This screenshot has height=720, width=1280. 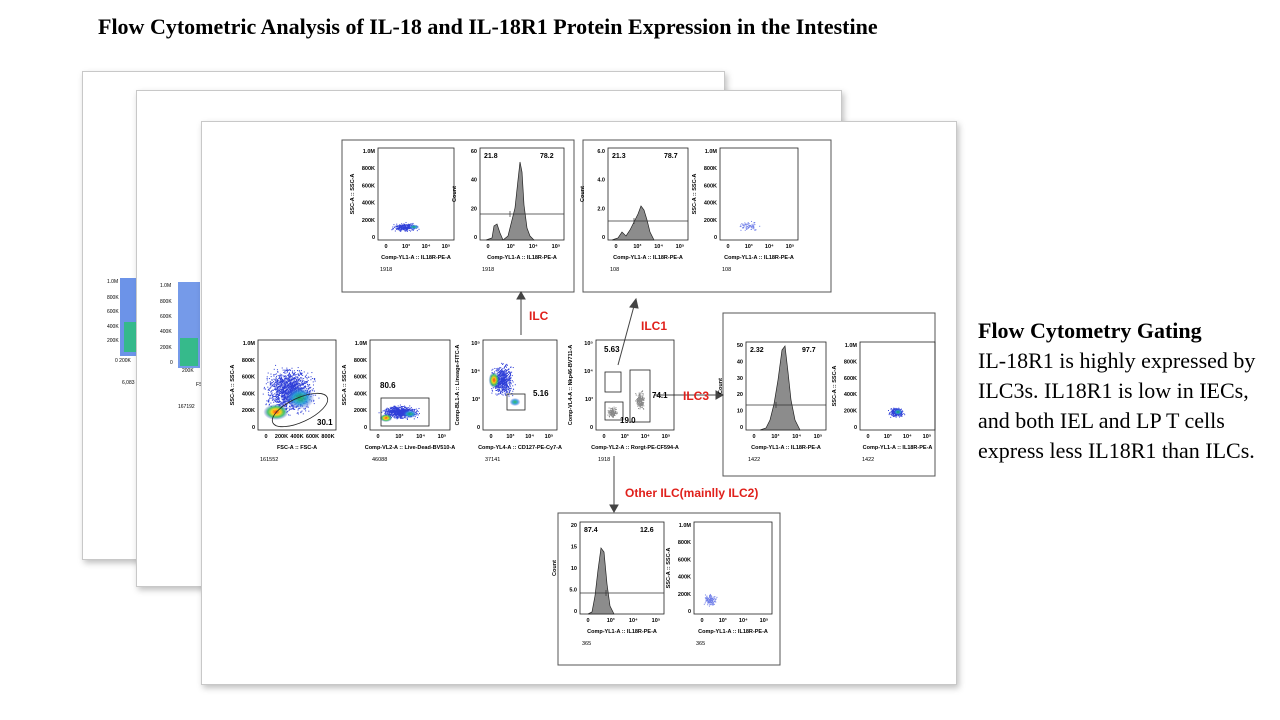 What do you see at coordinates (475, 238) in the screenshot?
I see `ilc-hist-ytick: 0` at bounding box center [475, 238].